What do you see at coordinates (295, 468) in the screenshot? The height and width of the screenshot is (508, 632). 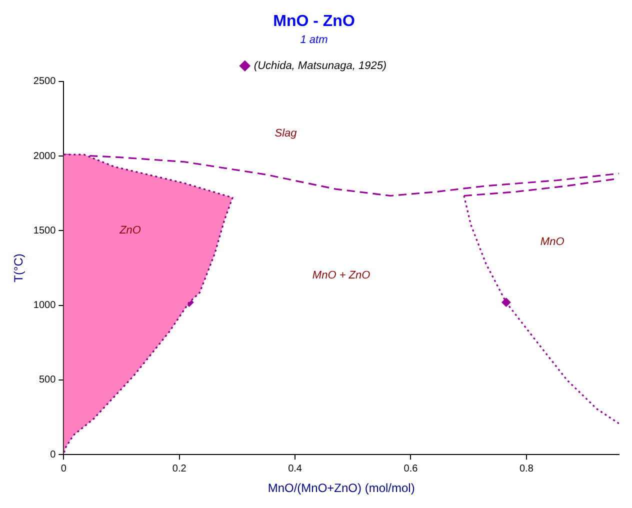 I see `x-tick-label: 0.4` at bounding box center [295, 468].